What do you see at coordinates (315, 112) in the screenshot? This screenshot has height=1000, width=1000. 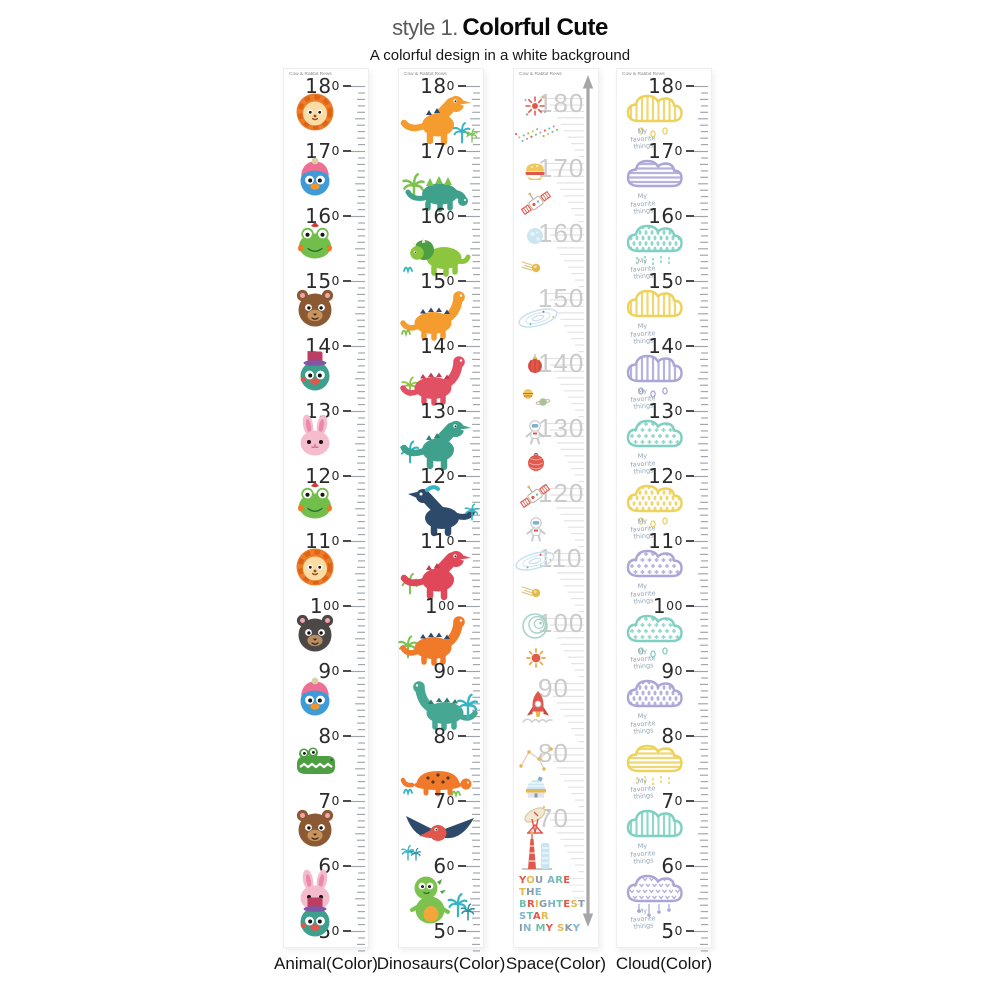 I see `lion-icon` at bounding box center [315, 112].